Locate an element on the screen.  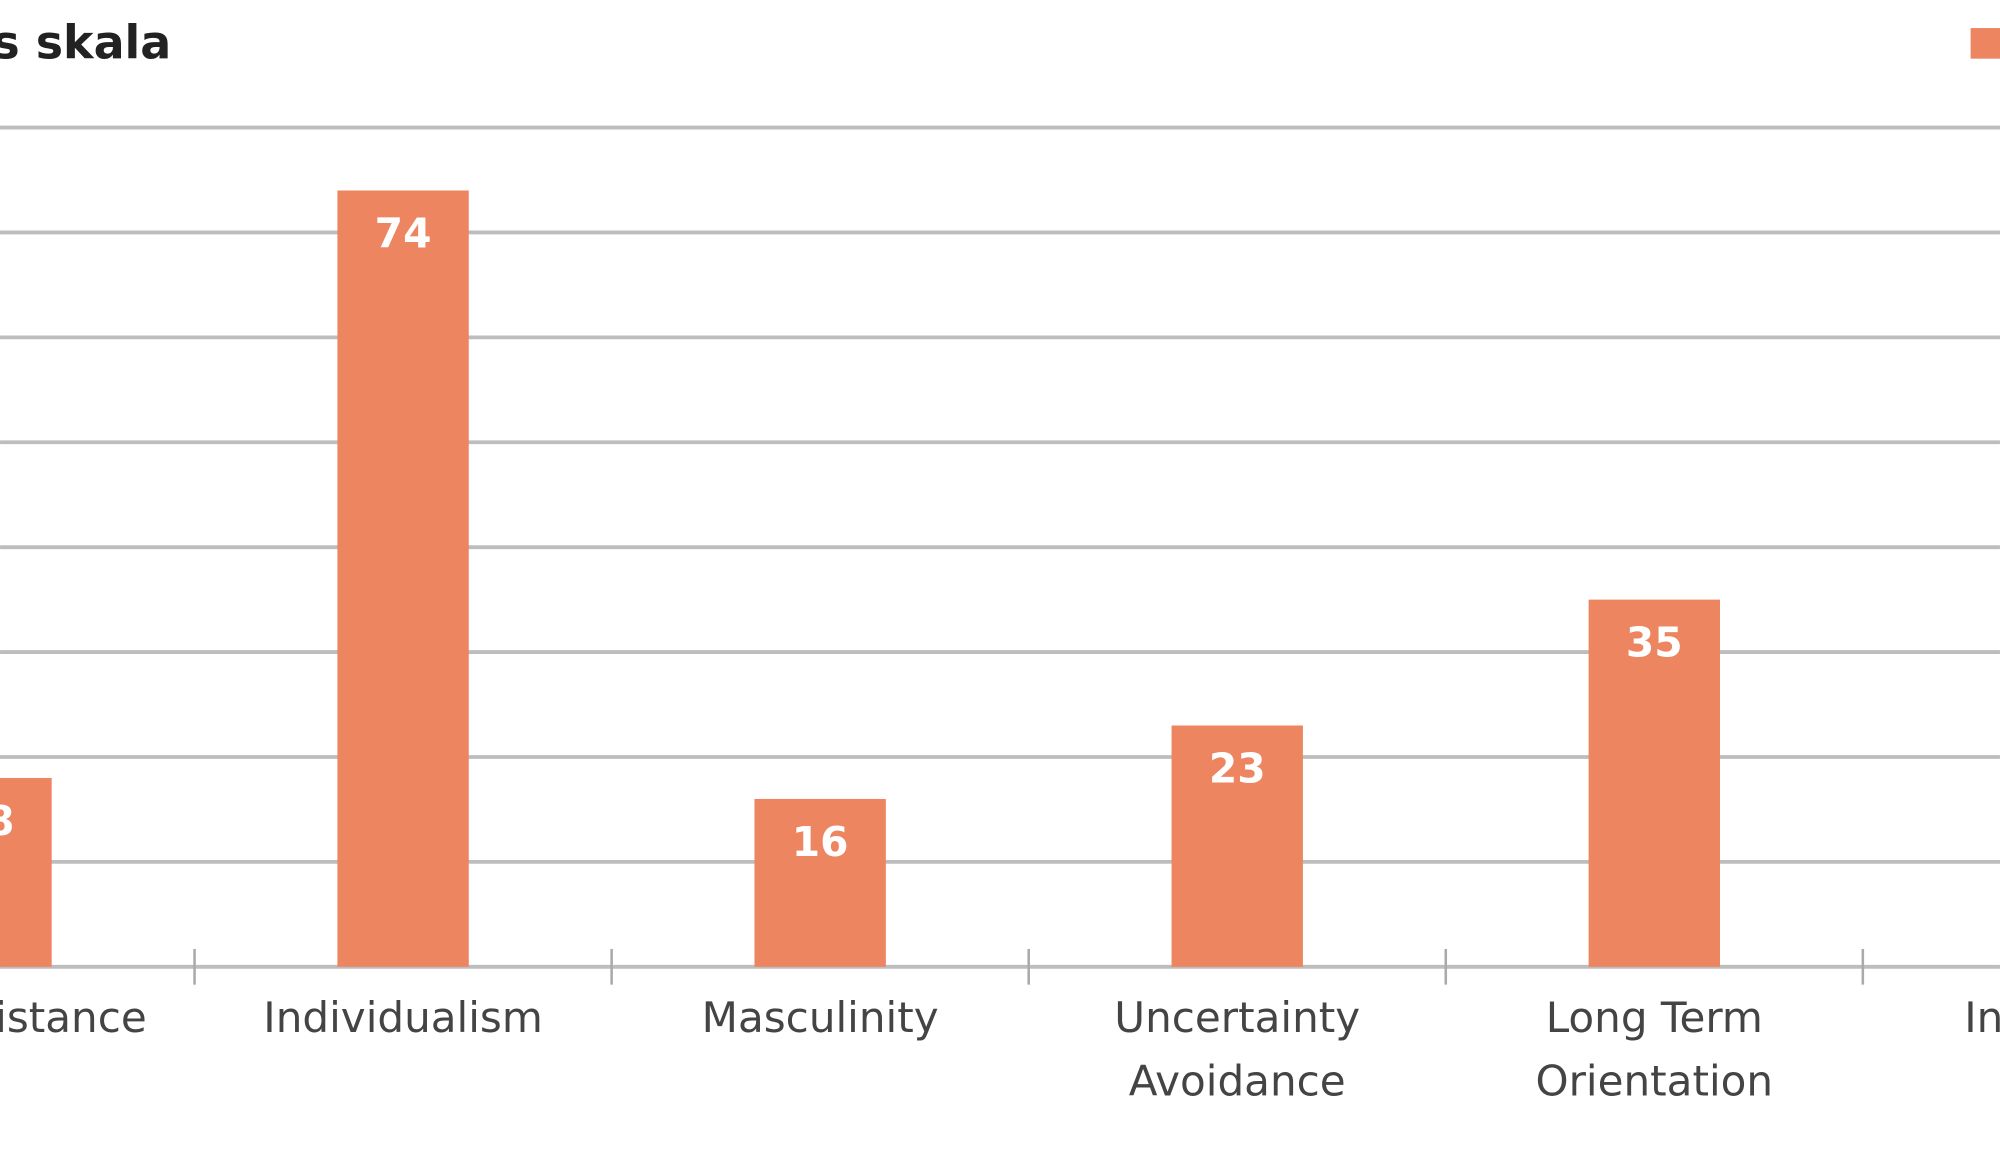
x-tick-label: Masculinity is located at coordinates (820, 1017).